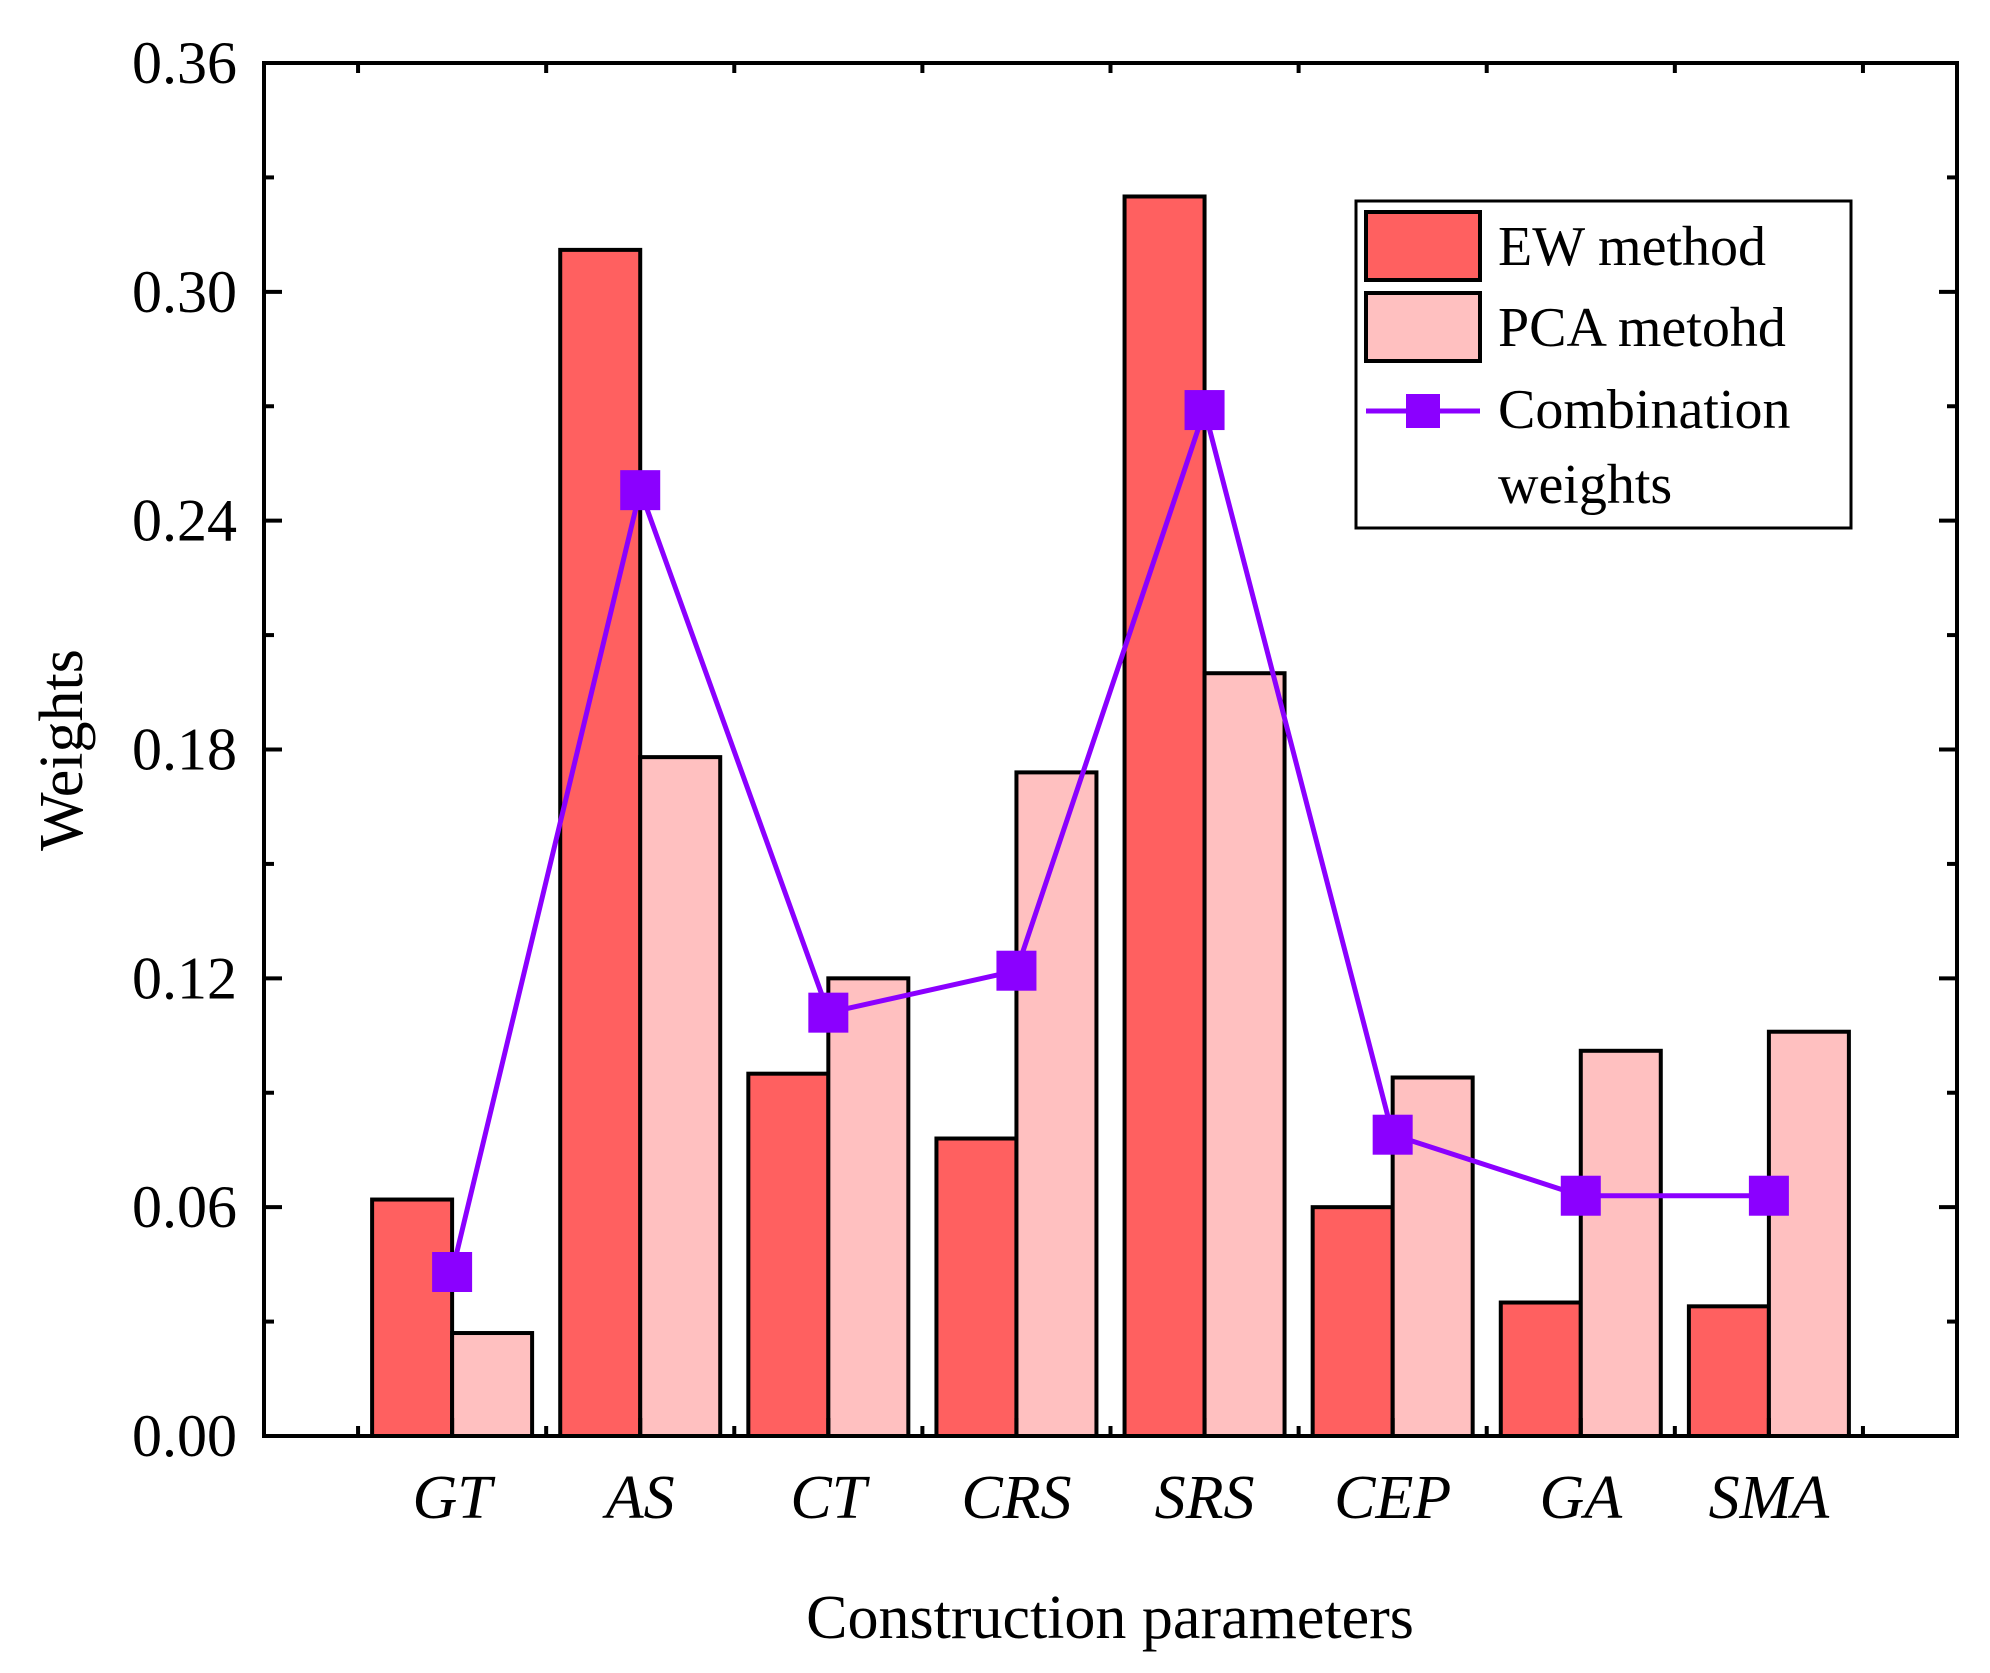  Describe the element at coordinates (184, 978) in the screenshot. I see `y-tick-label: 0.12` at that location.